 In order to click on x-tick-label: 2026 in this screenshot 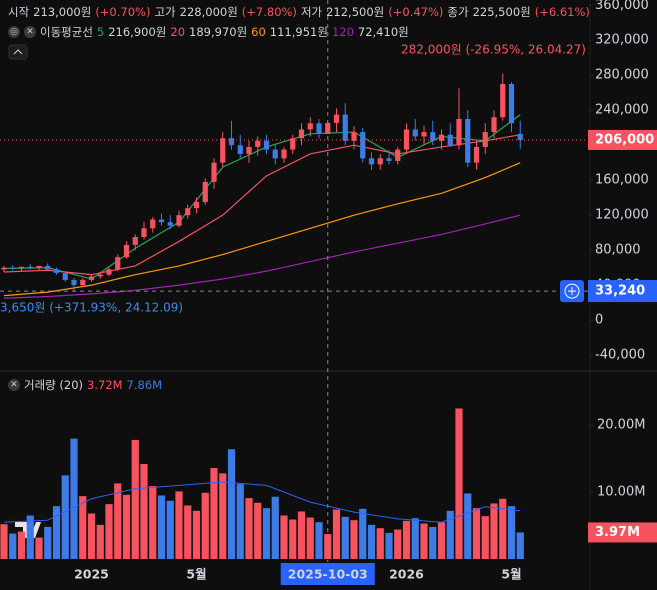, I will do `click(406, 574)`.